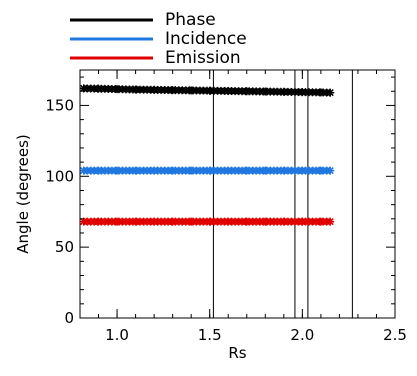 This screenshot has width=417, height=376. Describe the element at coordinates (23, 194) in the screenshot. I see `y-axis-label: Angle (degrees)` at that location.